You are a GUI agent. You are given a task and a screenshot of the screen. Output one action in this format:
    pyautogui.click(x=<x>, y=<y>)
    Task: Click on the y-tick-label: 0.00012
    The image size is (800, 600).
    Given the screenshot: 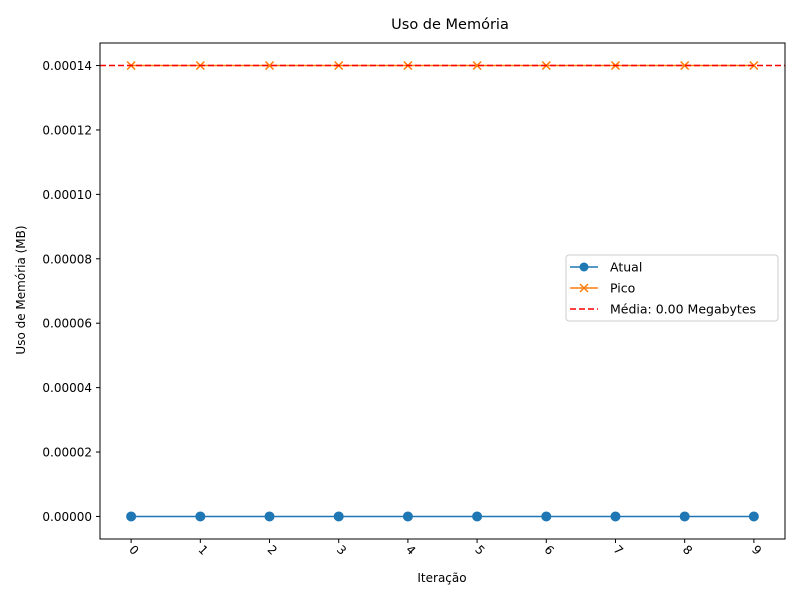 What is the action you would take?
    pyautogui.click(x=67, y=130)
    